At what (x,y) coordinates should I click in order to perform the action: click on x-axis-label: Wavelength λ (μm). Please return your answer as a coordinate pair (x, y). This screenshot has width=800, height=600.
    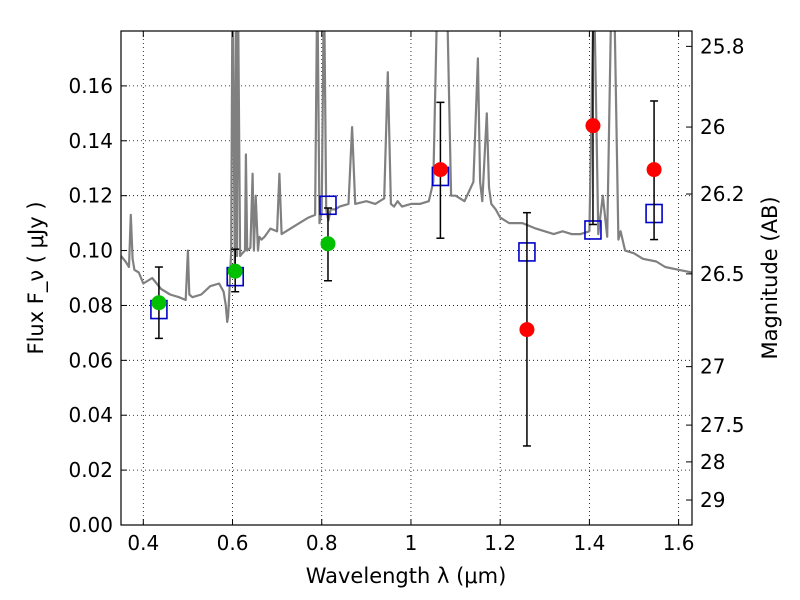
    Looking at the image, I should click on (406, 576).